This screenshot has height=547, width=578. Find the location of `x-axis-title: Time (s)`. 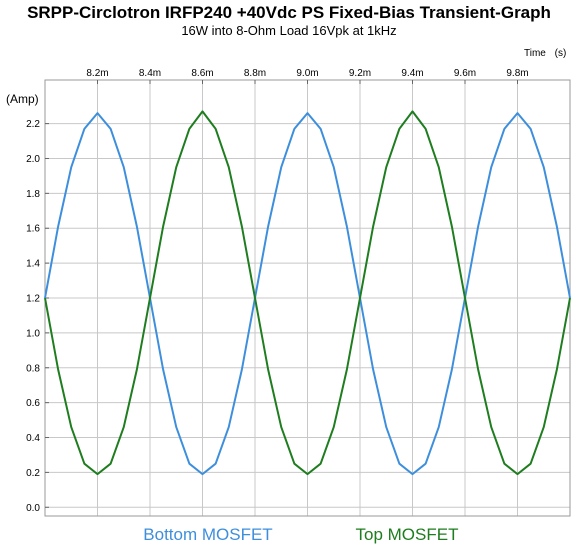

x-axis-title: Time (s) is located at coordinates (545, 53).